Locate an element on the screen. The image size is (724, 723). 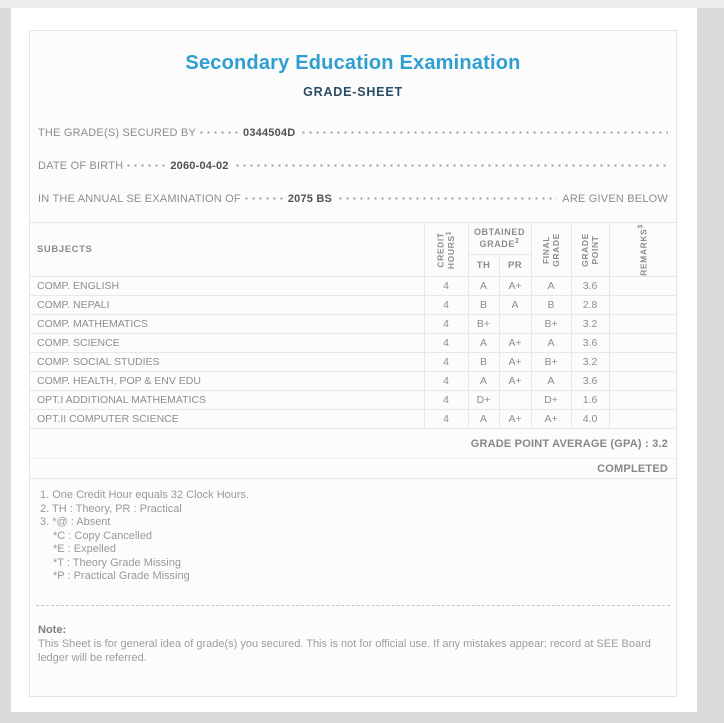
footnote-item: 2. TH : Theory, PR : Practical is located at coordinates (111, 508).